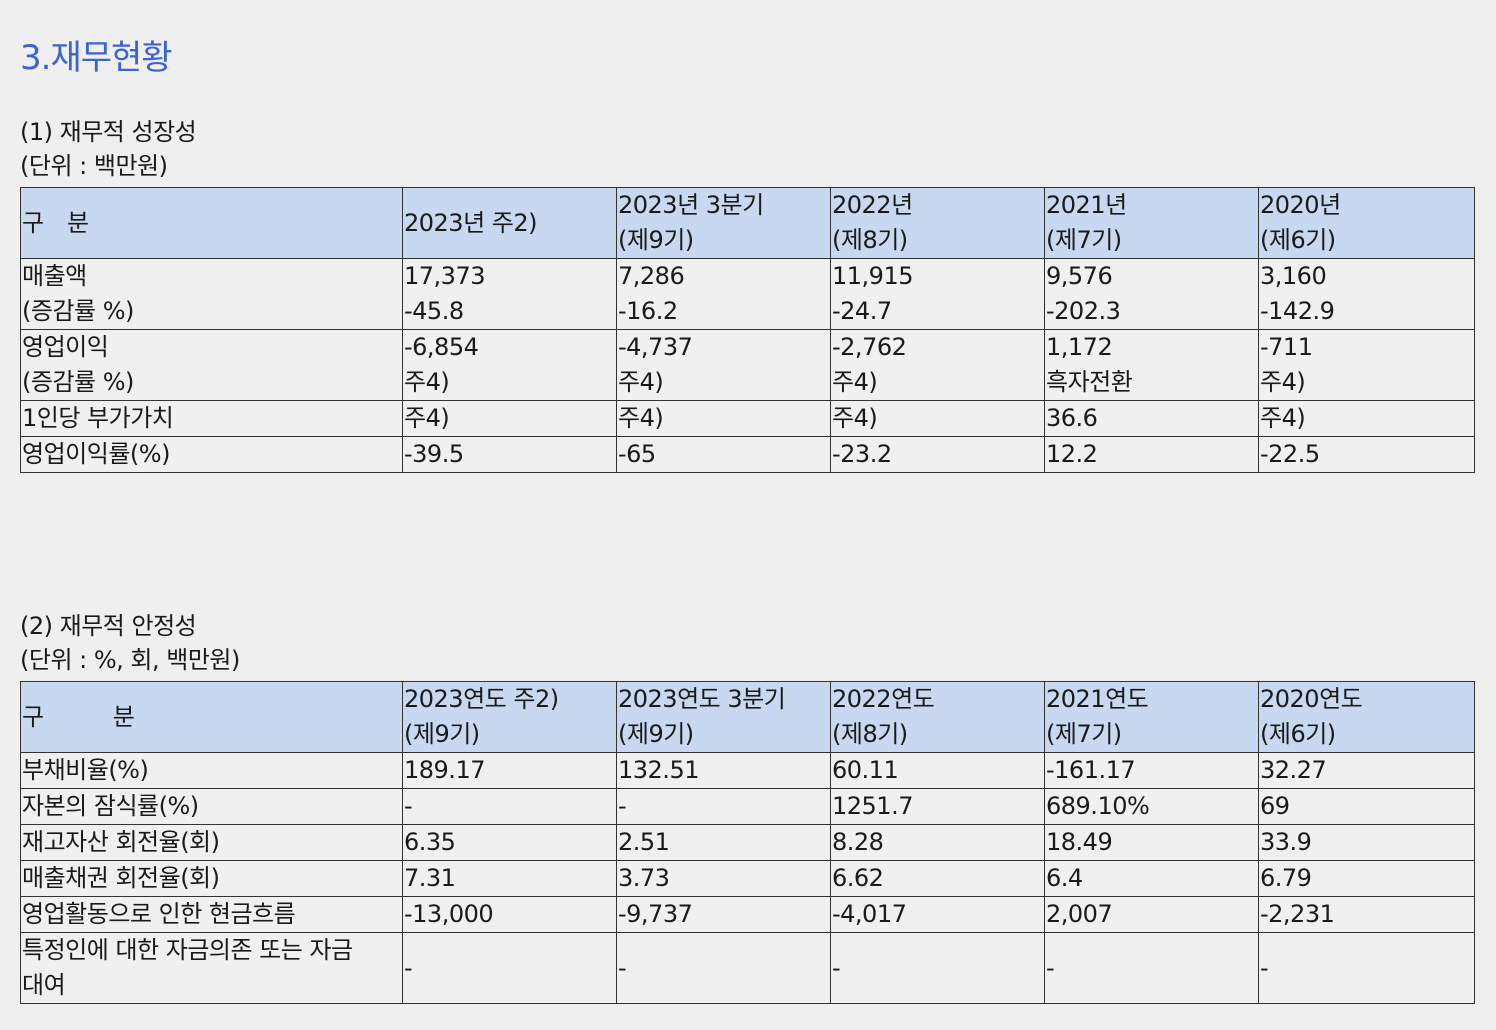 The image size is (1496, 1030). What do you see at coordinates (1079, 347) in the screenshot?
I see `cell-value: 1,172` at bounding box center [1079, 347].